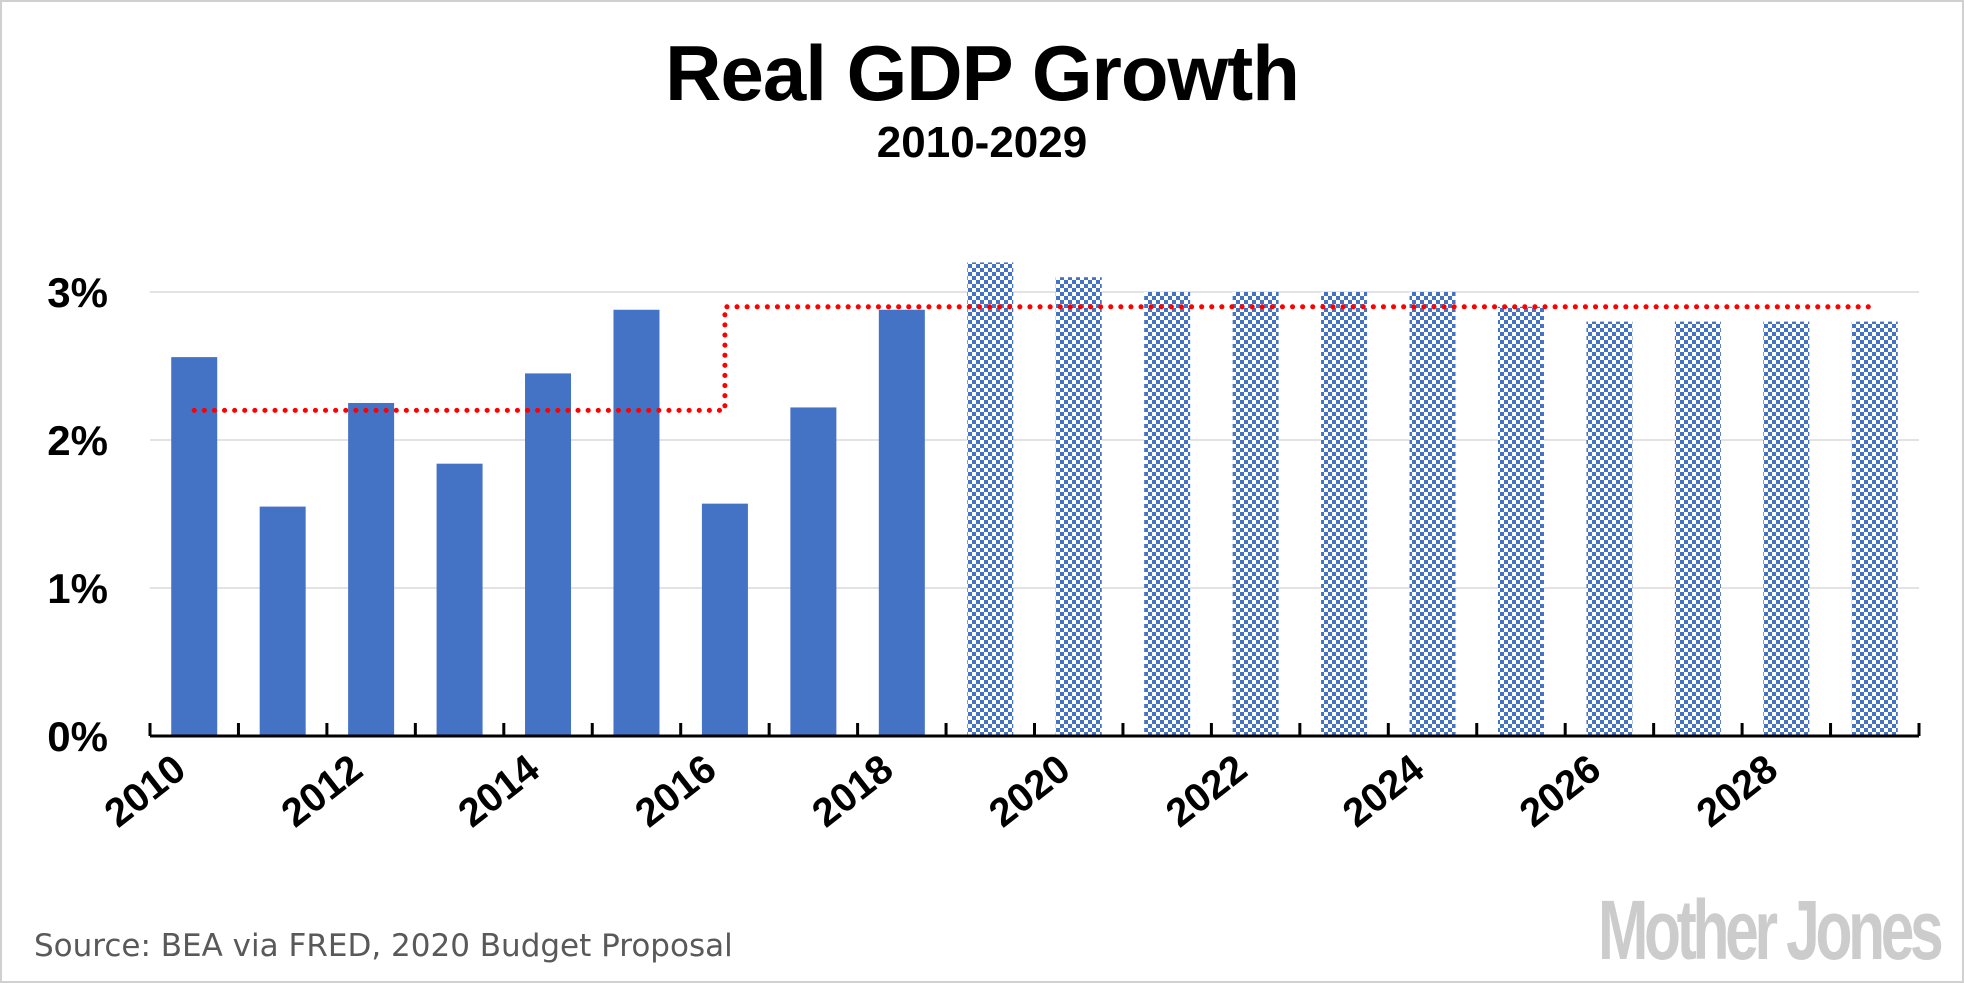 This screenshot has width=1964, height=983. I want to click on bar-2020, so click(1078, 506).